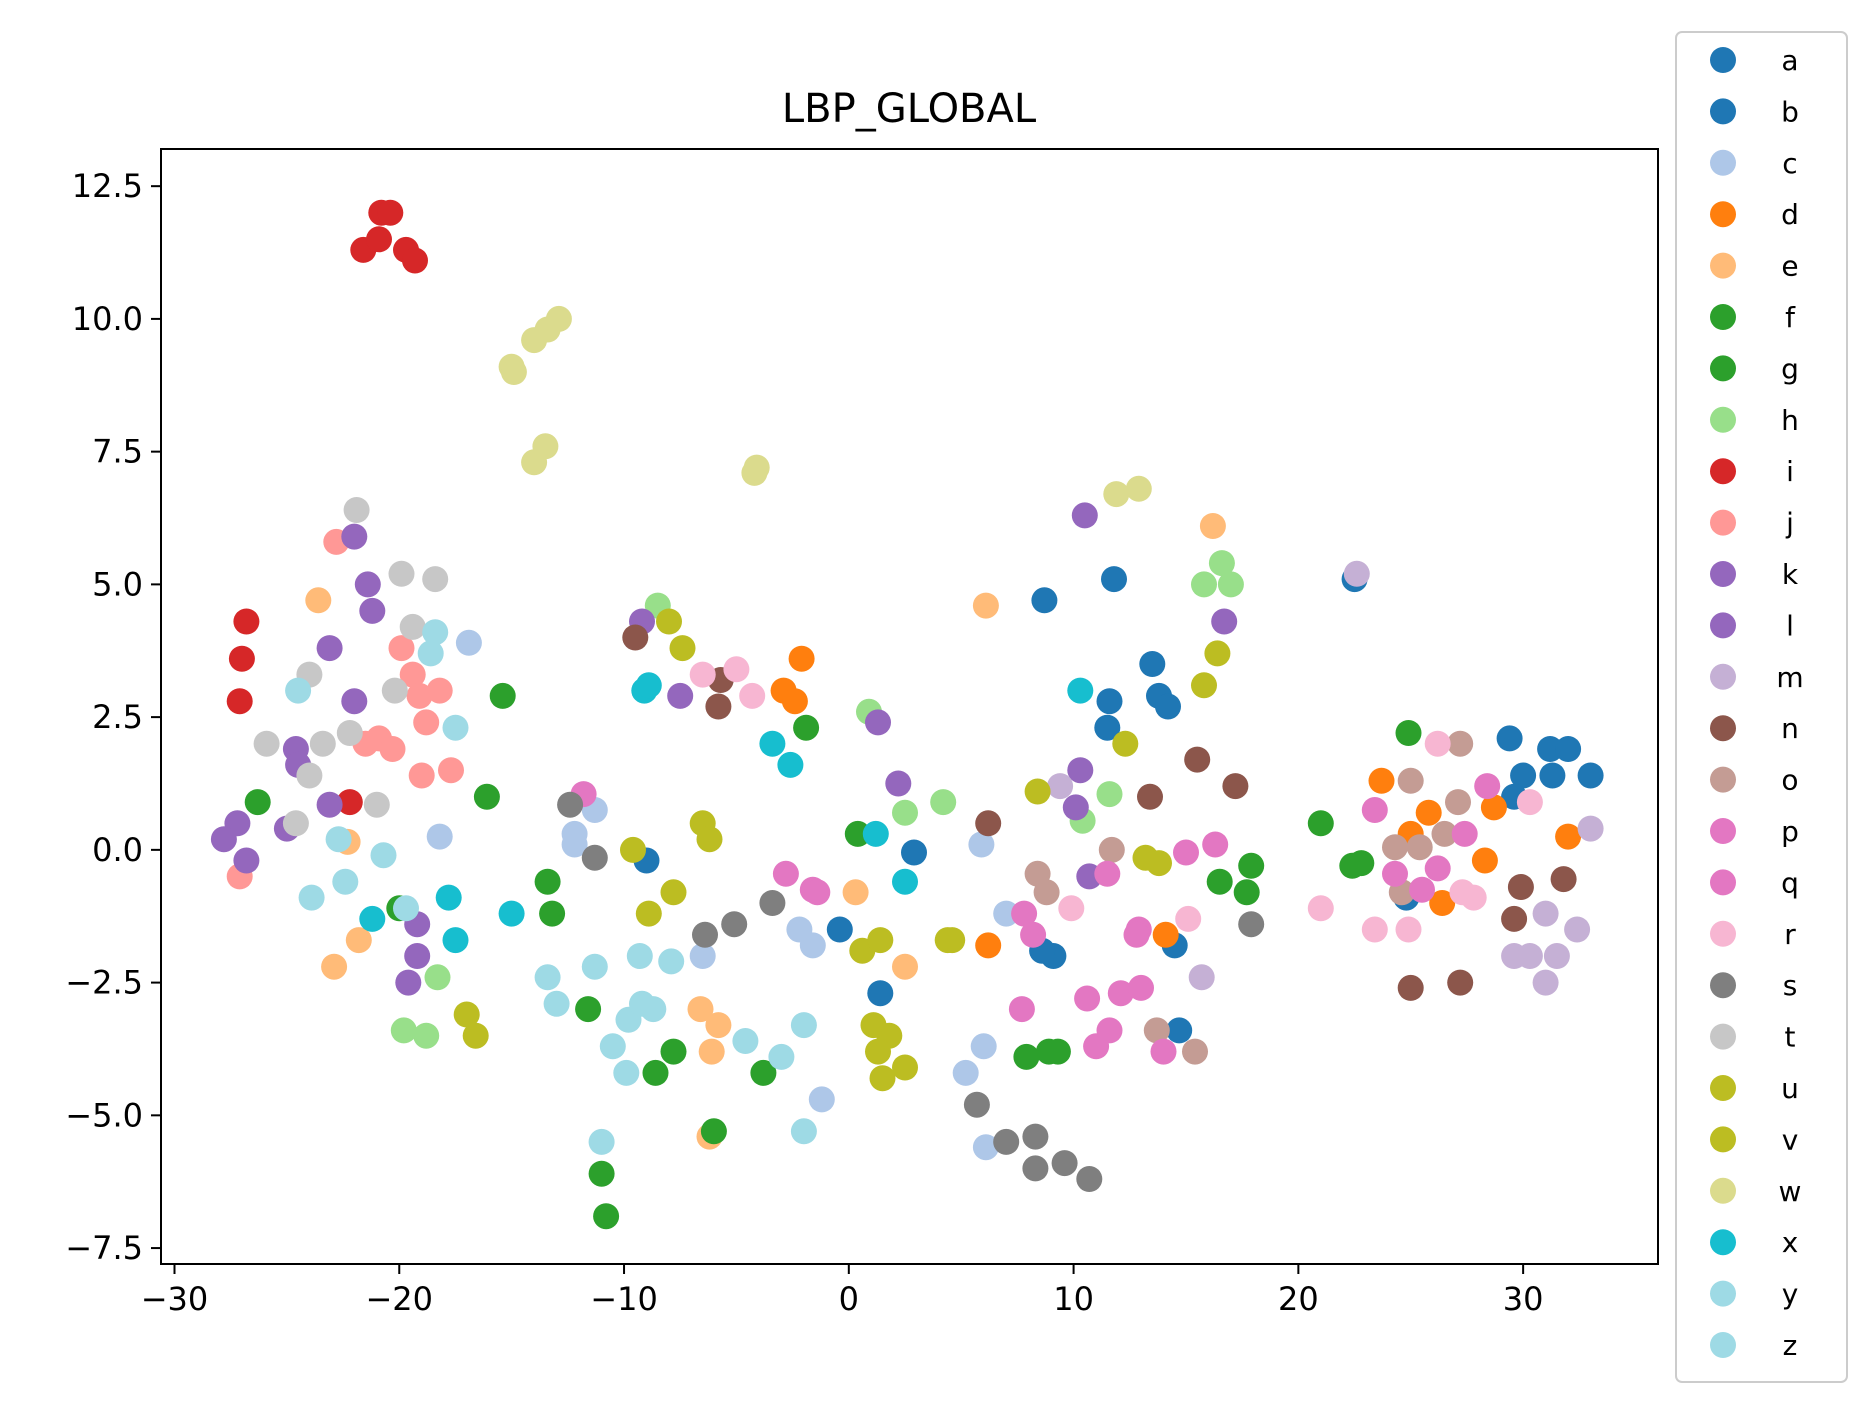 The width and height of the screenshot is (1854, 1405). I want to click on series-m, so click(1325, 778).